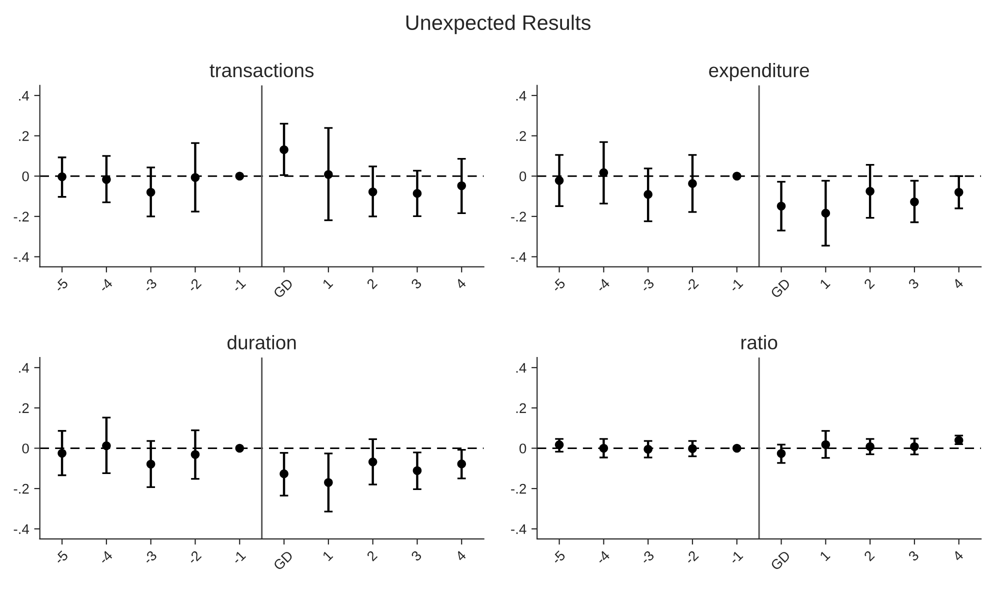  Describe the element at coordinates (498, 24) in the screenshot. I see `text: Unexpected Results` at that location.